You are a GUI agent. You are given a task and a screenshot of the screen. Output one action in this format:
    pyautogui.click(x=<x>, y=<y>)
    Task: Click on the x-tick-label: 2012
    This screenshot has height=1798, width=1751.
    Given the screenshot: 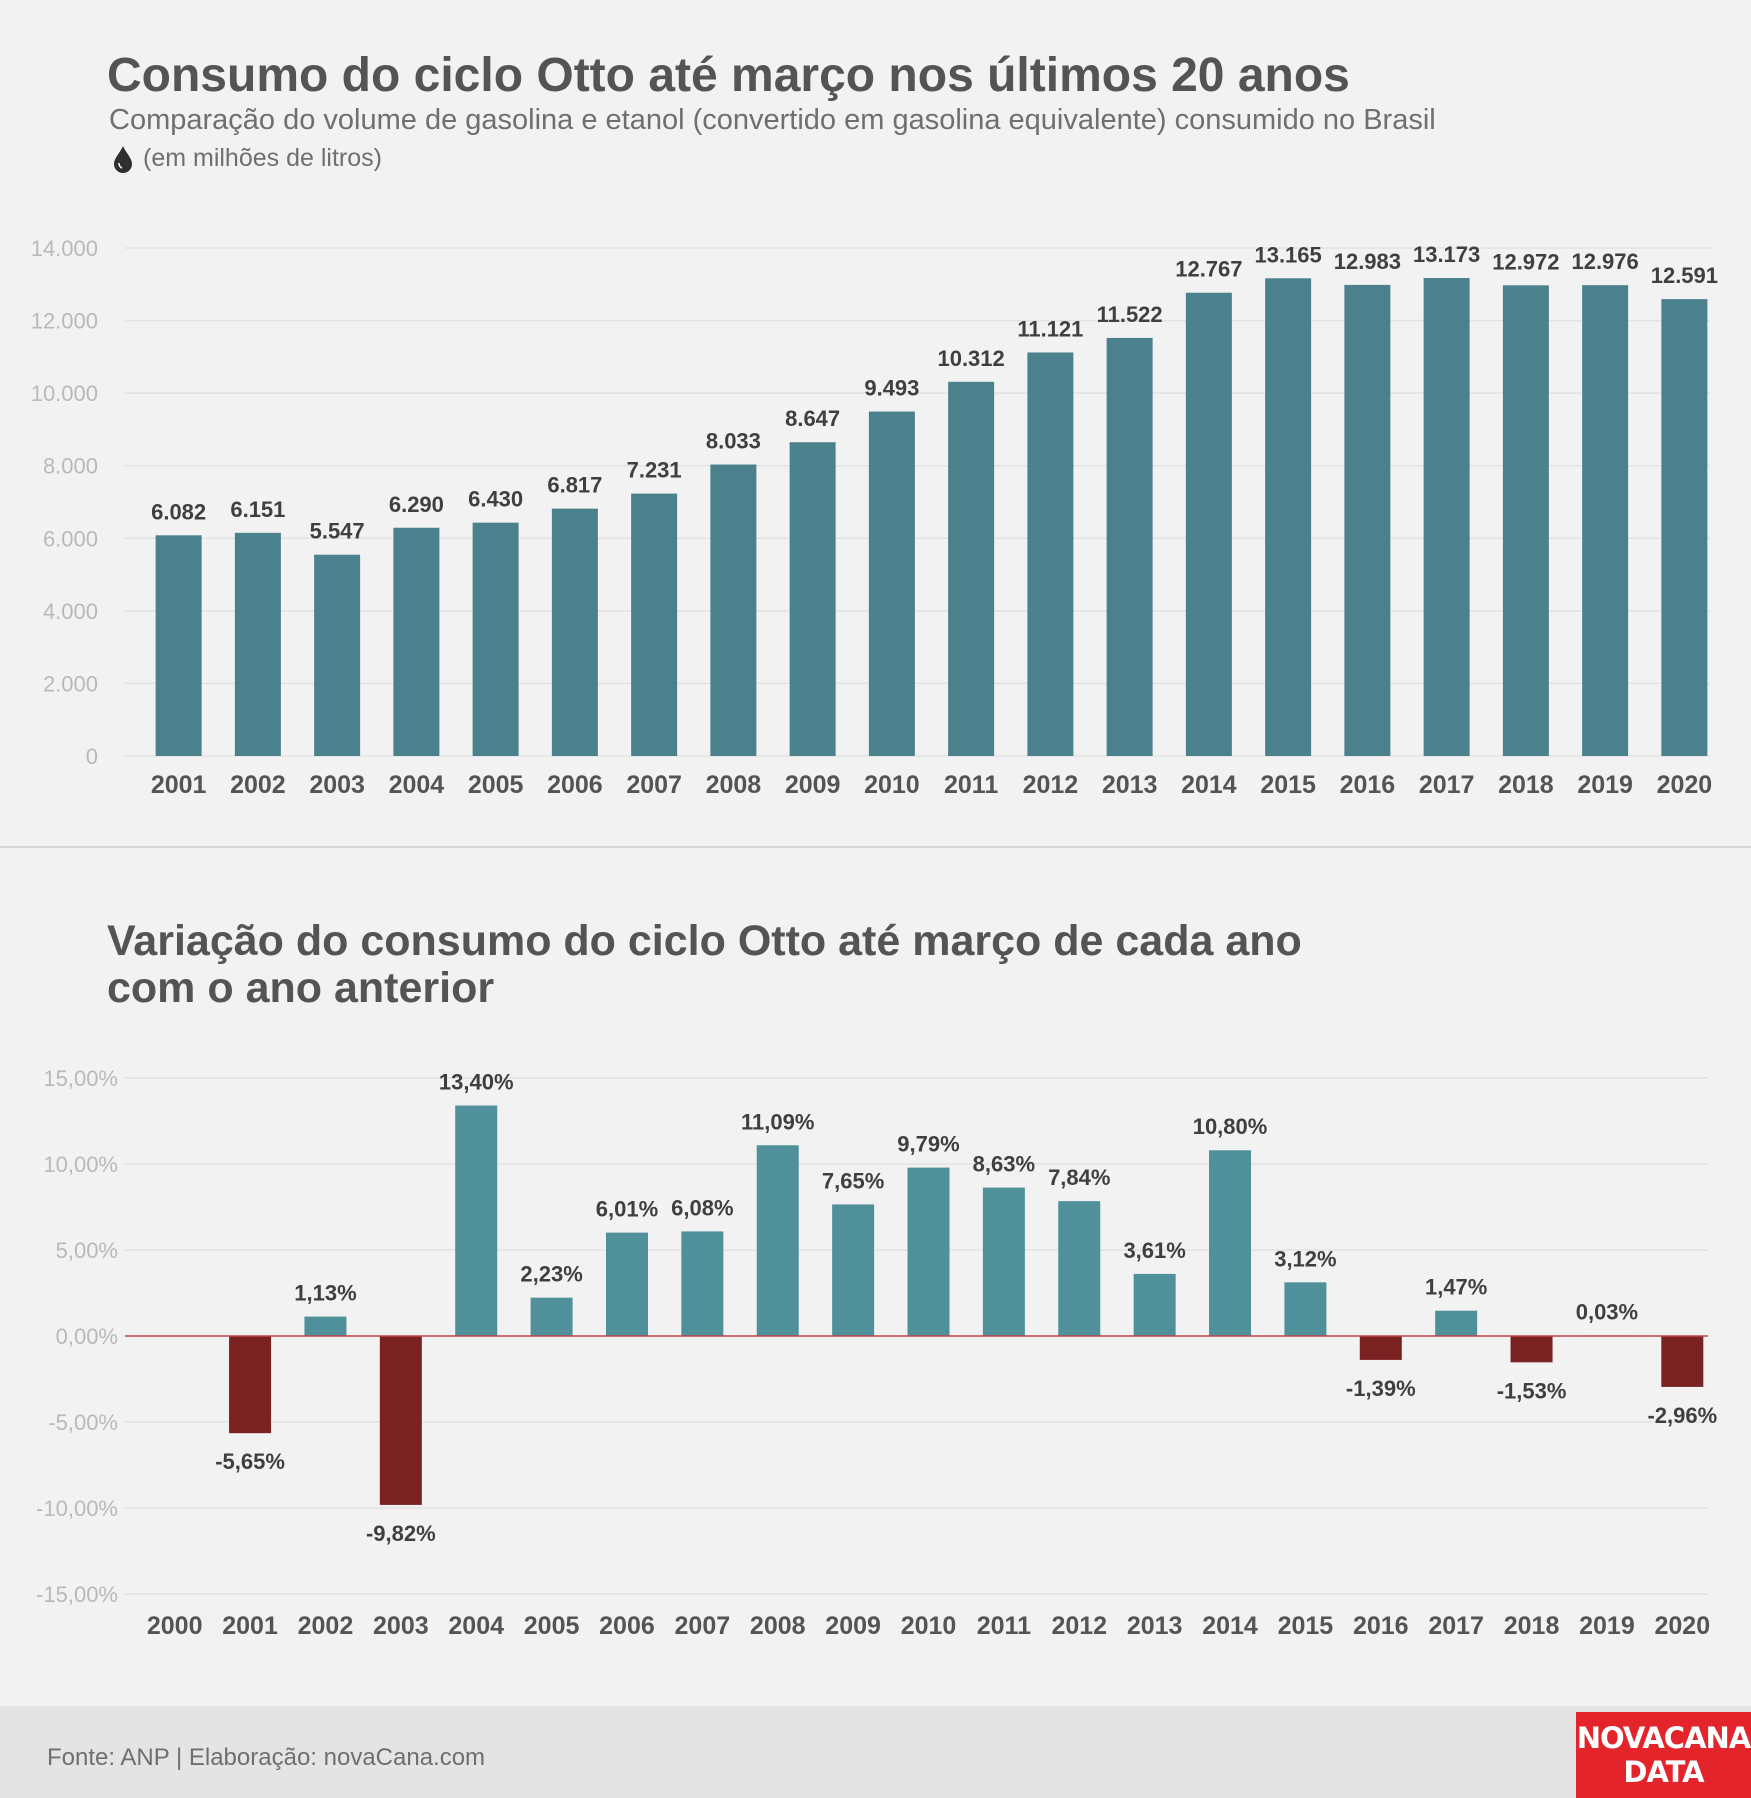 What is the action you would take?
    pyautogui.click(x=1051, y=785)
    